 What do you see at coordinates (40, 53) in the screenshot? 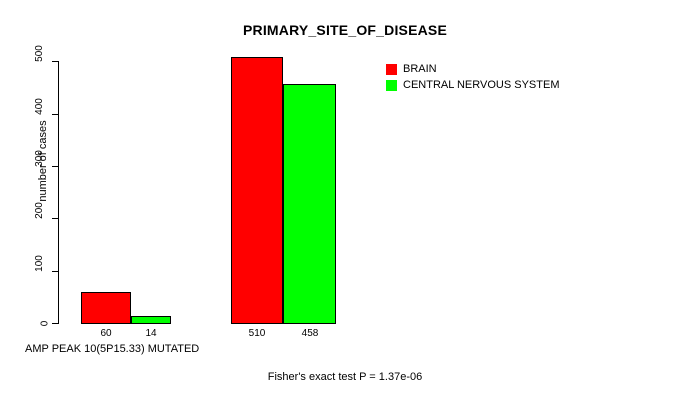
I see `y-tick-label-500: 500` at bounding box center [40, 53].